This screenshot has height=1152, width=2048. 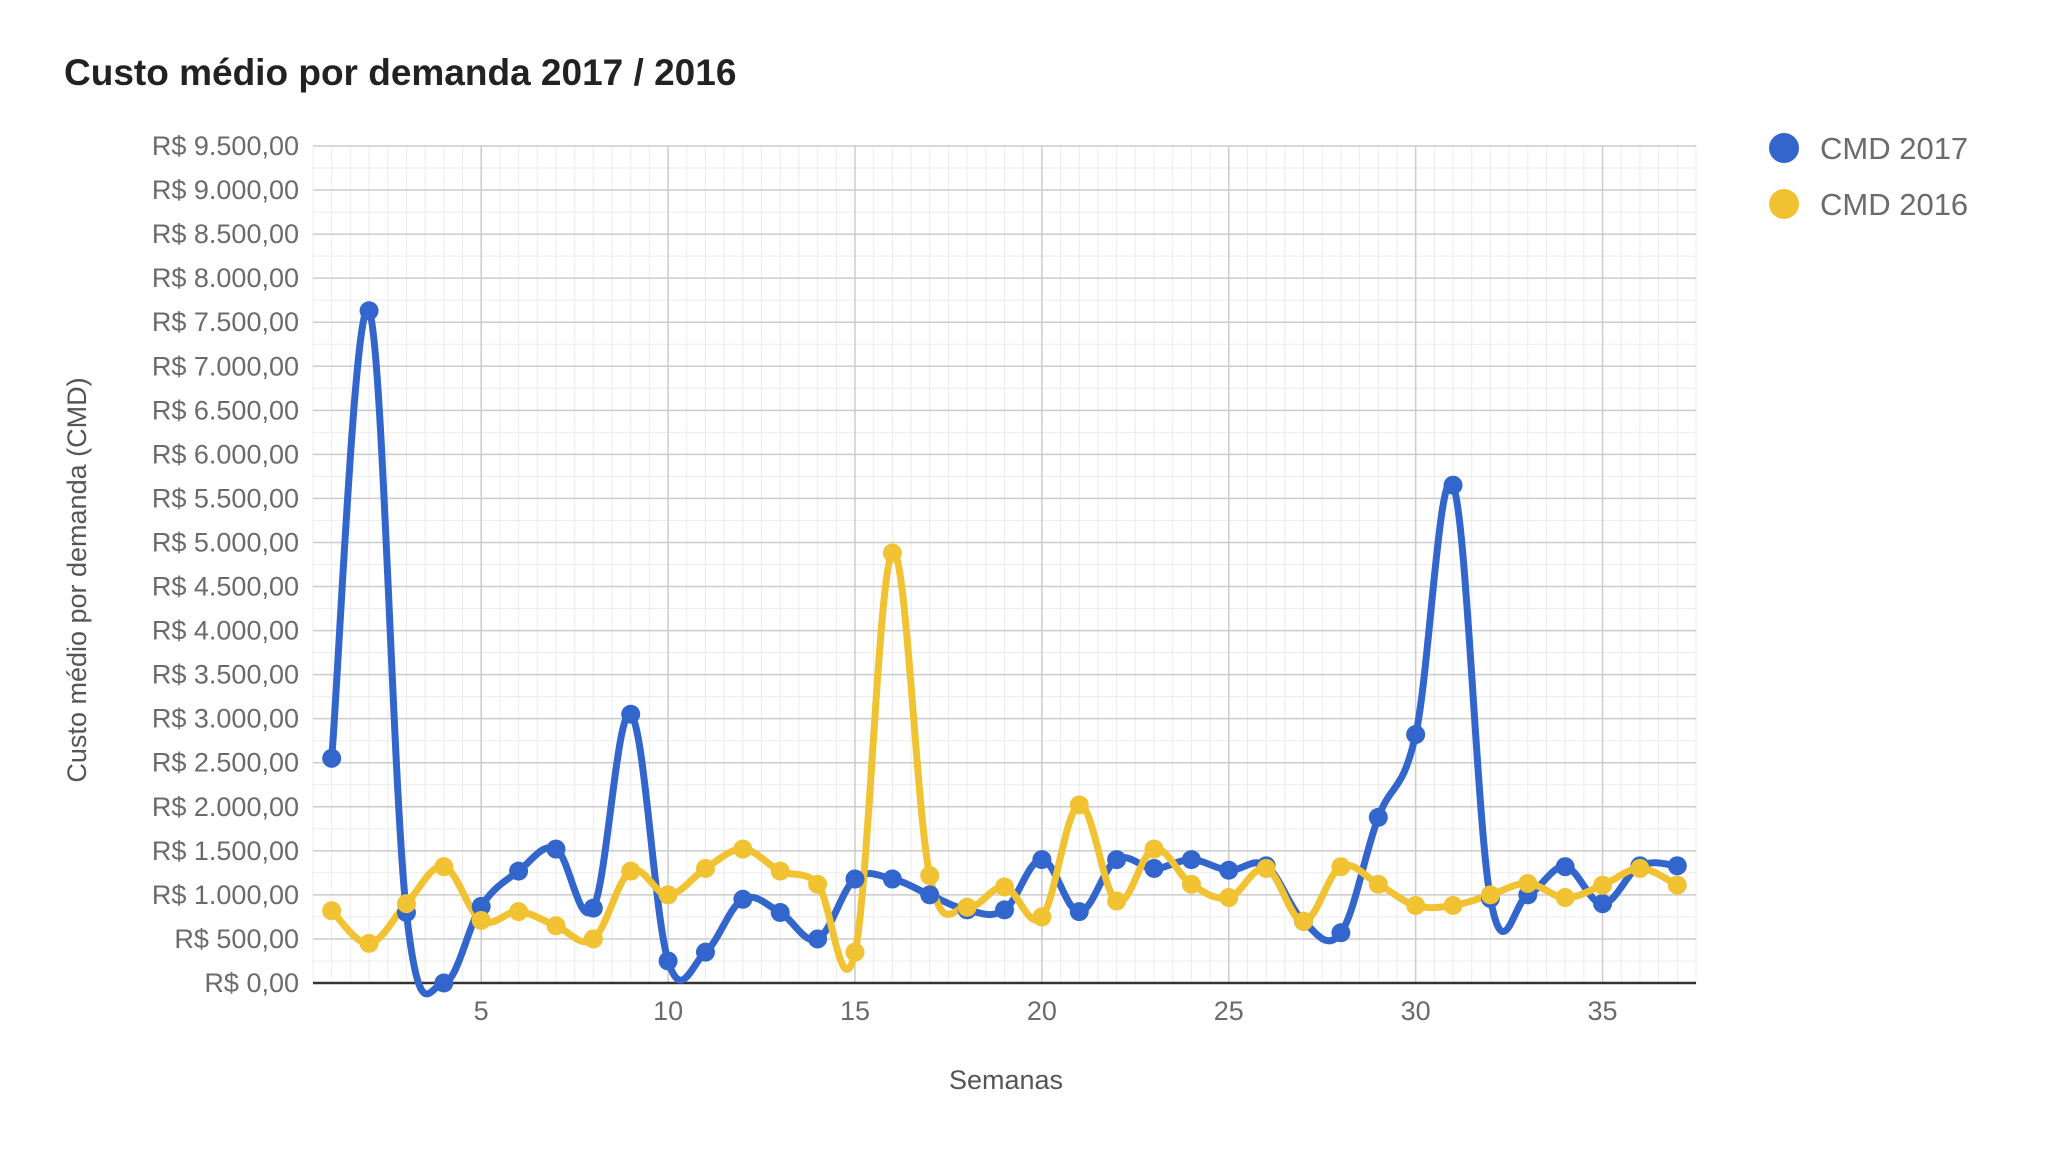 I want to click on x-tick-label: 10, so click(x=668, y=1011).